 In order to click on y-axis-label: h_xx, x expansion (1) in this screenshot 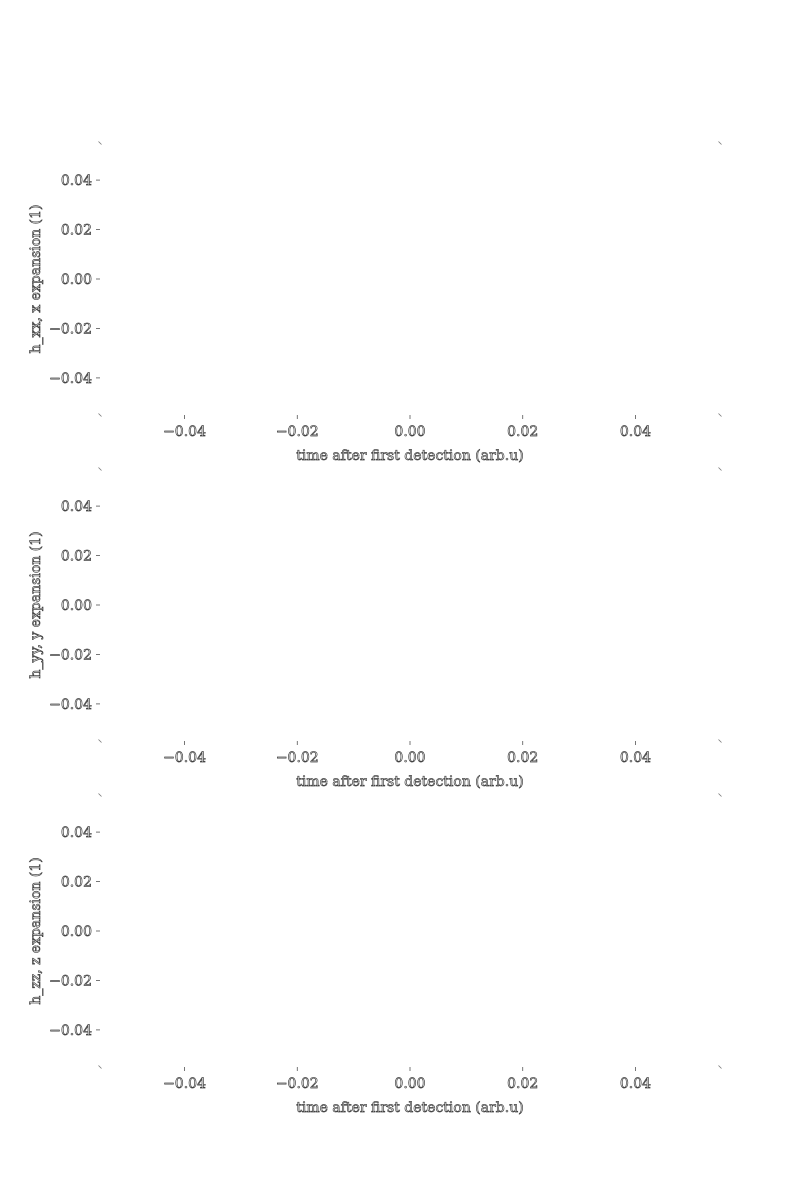, I will do `click(36, 279)`.